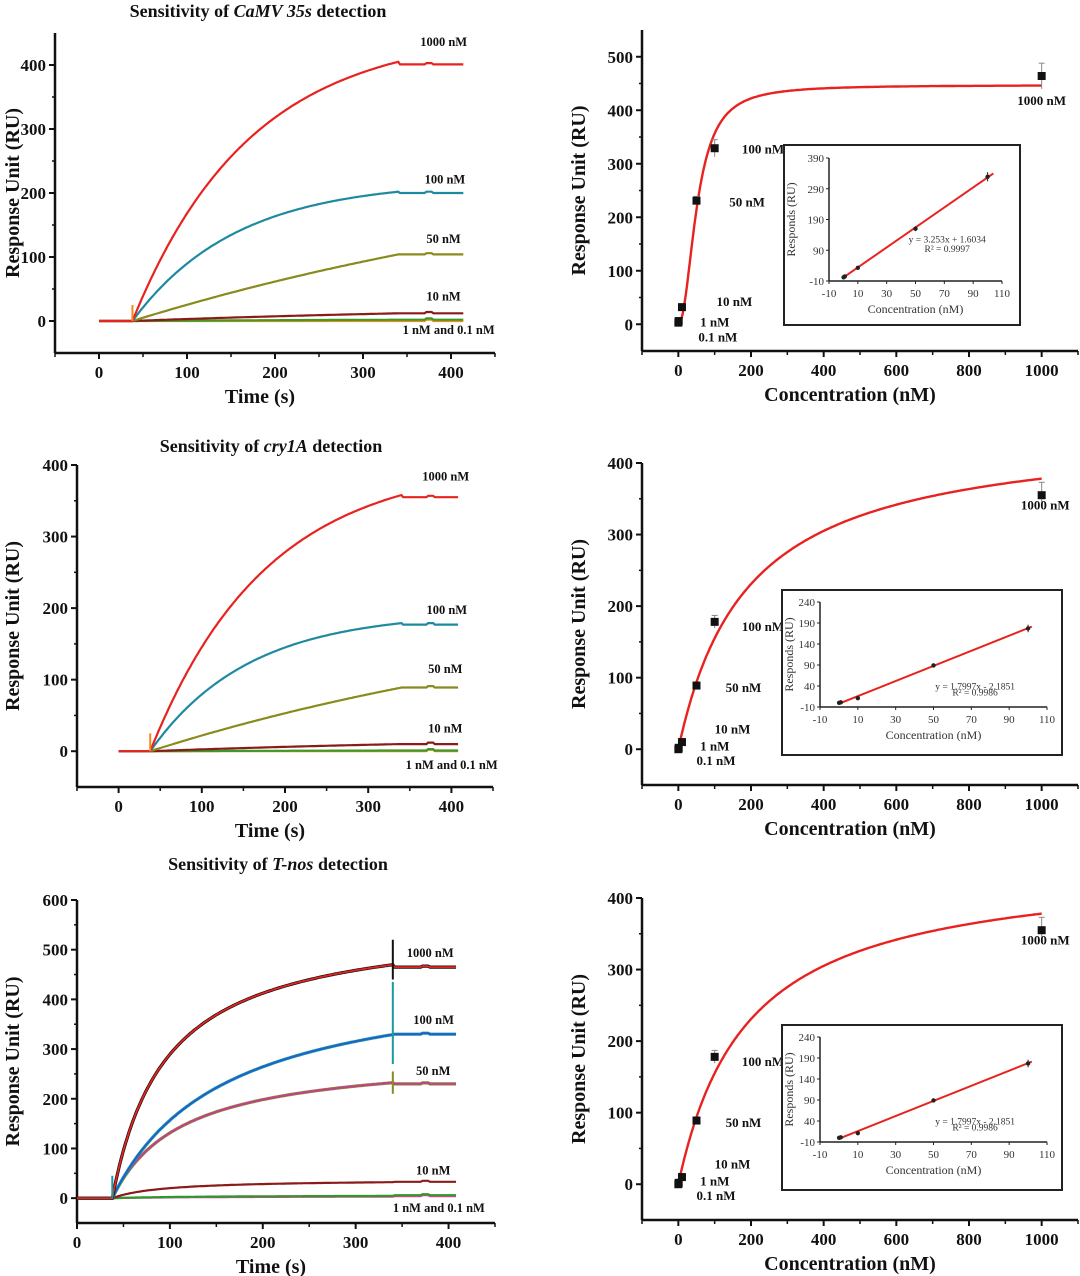 This screenshot has width=1080, height=1276. Describe the element at coordinates (918, 225) in the screenshot. I see `inset-fit-line` at that location.